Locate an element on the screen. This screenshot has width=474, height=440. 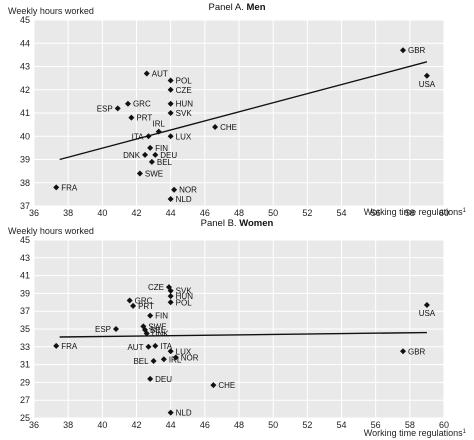
x-tick-label: 46 is located at coordinates (205, 425).